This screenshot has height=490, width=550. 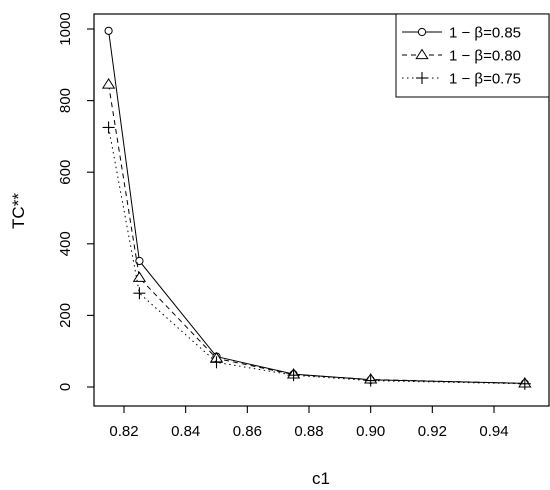 What do you see at coordinates (65, 100) in the screenshot?
I see `y-tick-label: 800` at bounding box center [65, 100].